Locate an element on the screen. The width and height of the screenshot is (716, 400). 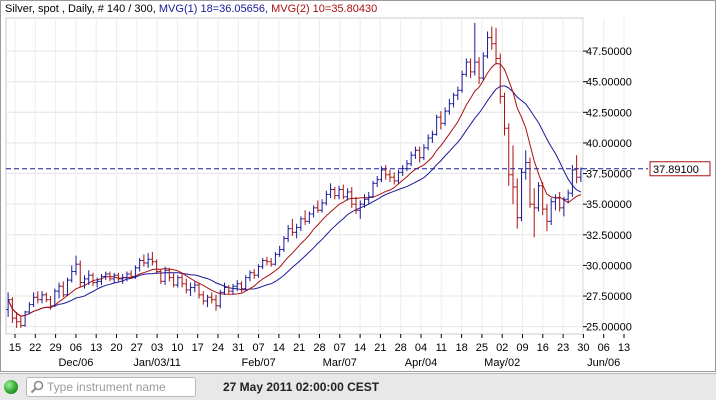
y-tick-label: 25.00000 is located at coordinates (609, 328).